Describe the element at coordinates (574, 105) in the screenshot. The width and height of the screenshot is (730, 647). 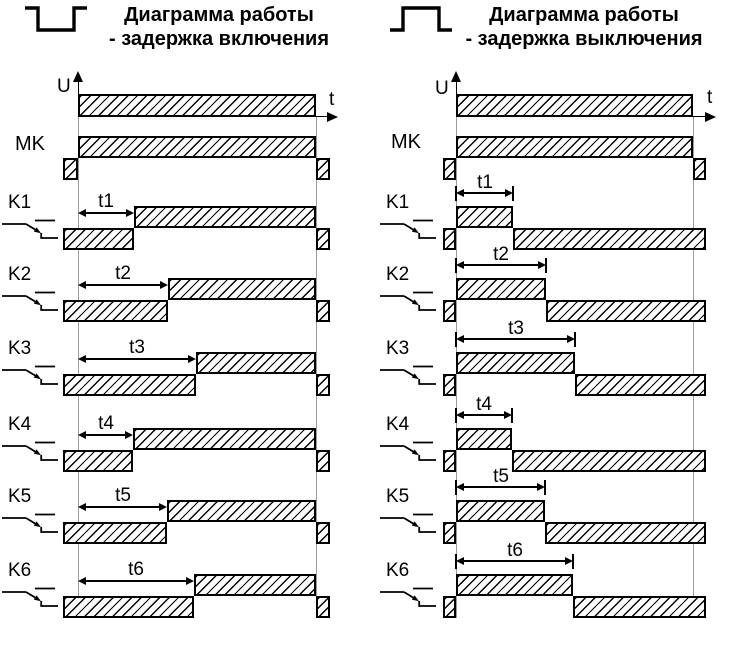
I see `off-delay-u-supply-bar` at that location.